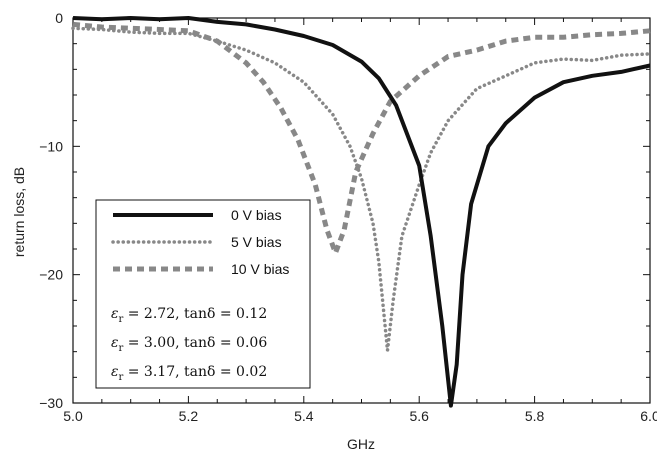 The height and width of the screenshot is (455, 657). Describe the element at coordinates (73, 416) in the screenshot. I see `x-tick-label: 5.0` at that location.